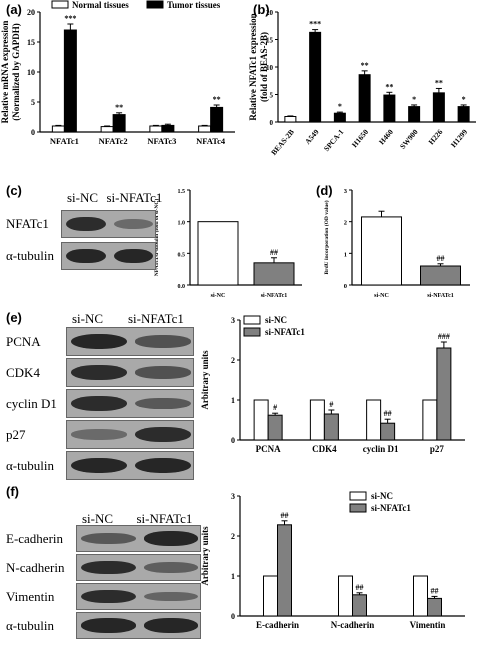 This screenshot has width=480, height=645. Describe the element at coordinates (31, 403) in the screenshot. I see `blot-row-label: cyclin D1` at that location.